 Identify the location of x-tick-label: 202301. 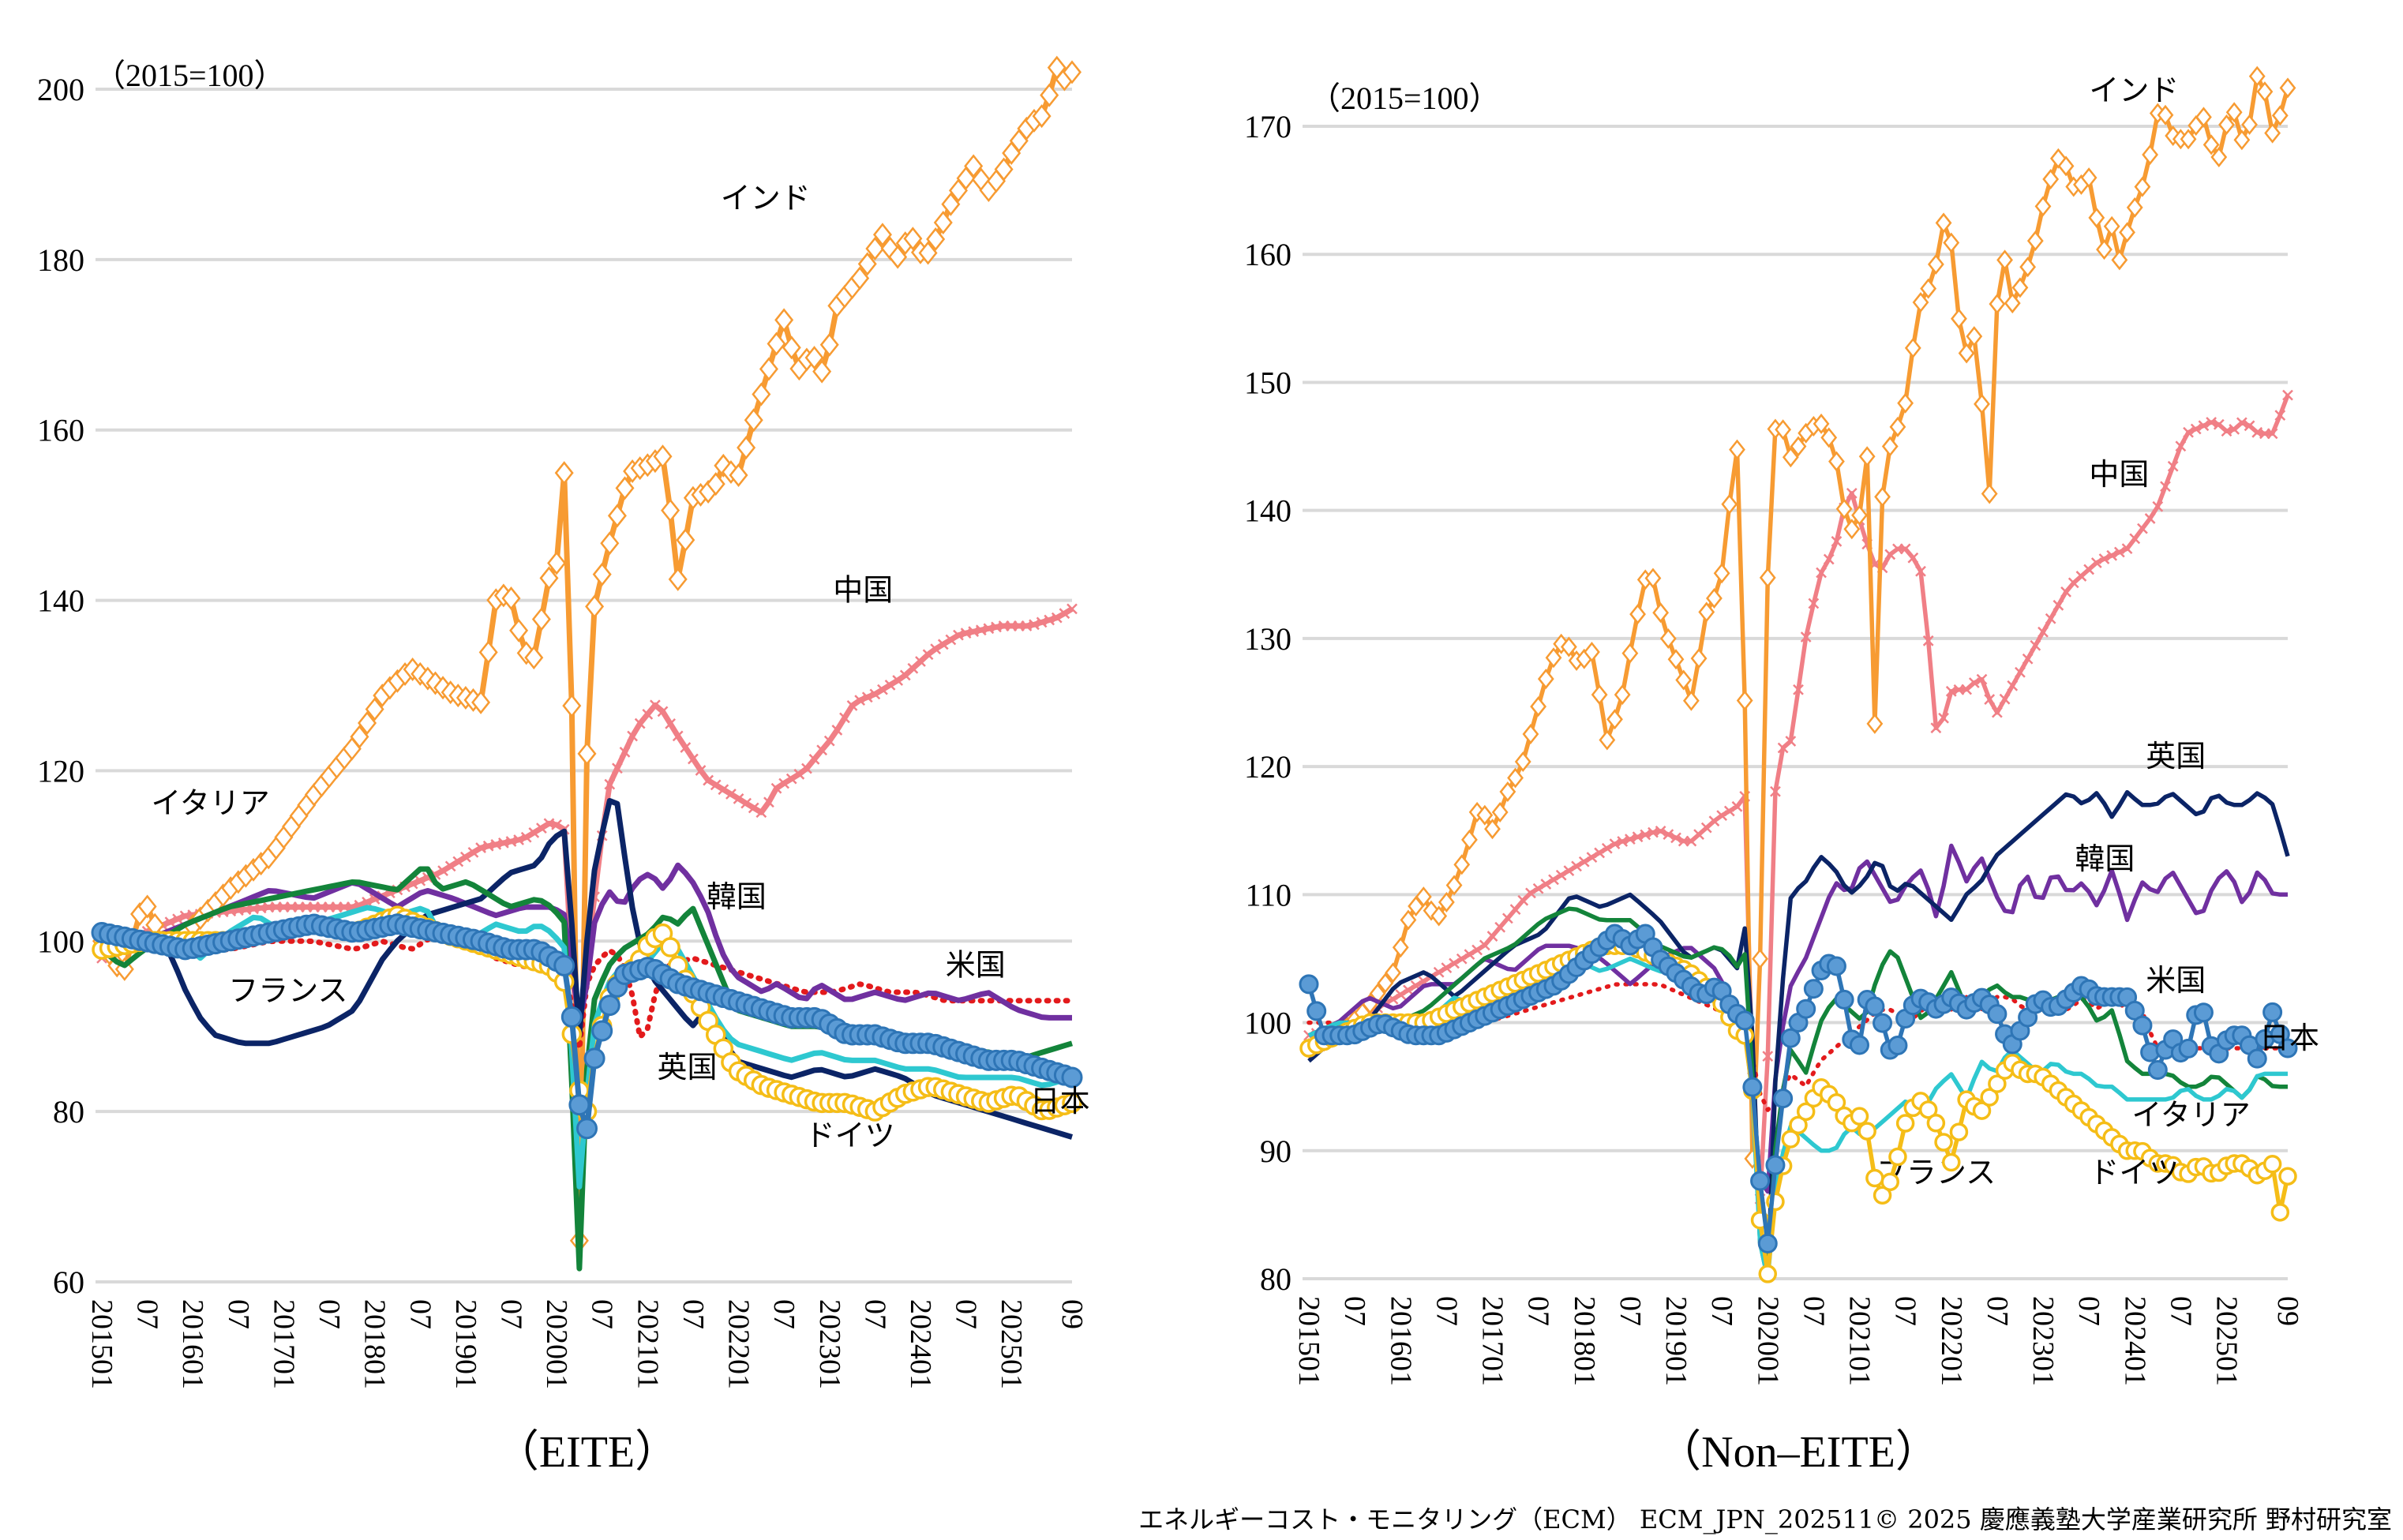
(2043, 1341).